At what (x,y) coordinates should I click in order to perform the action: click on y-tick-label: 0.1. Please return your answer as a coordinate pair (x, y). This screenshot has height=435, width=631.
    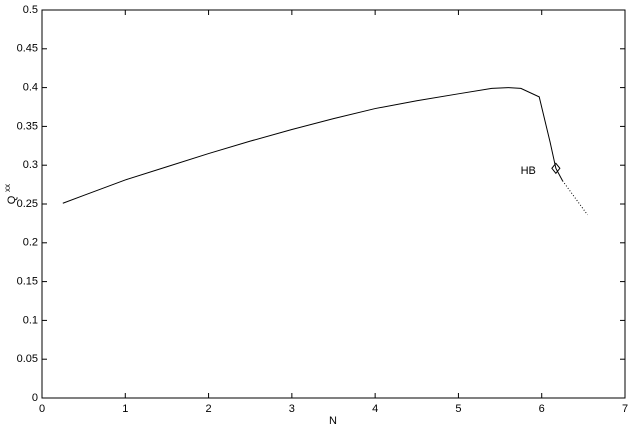
    Looking at the image, I should click on (30, 320).